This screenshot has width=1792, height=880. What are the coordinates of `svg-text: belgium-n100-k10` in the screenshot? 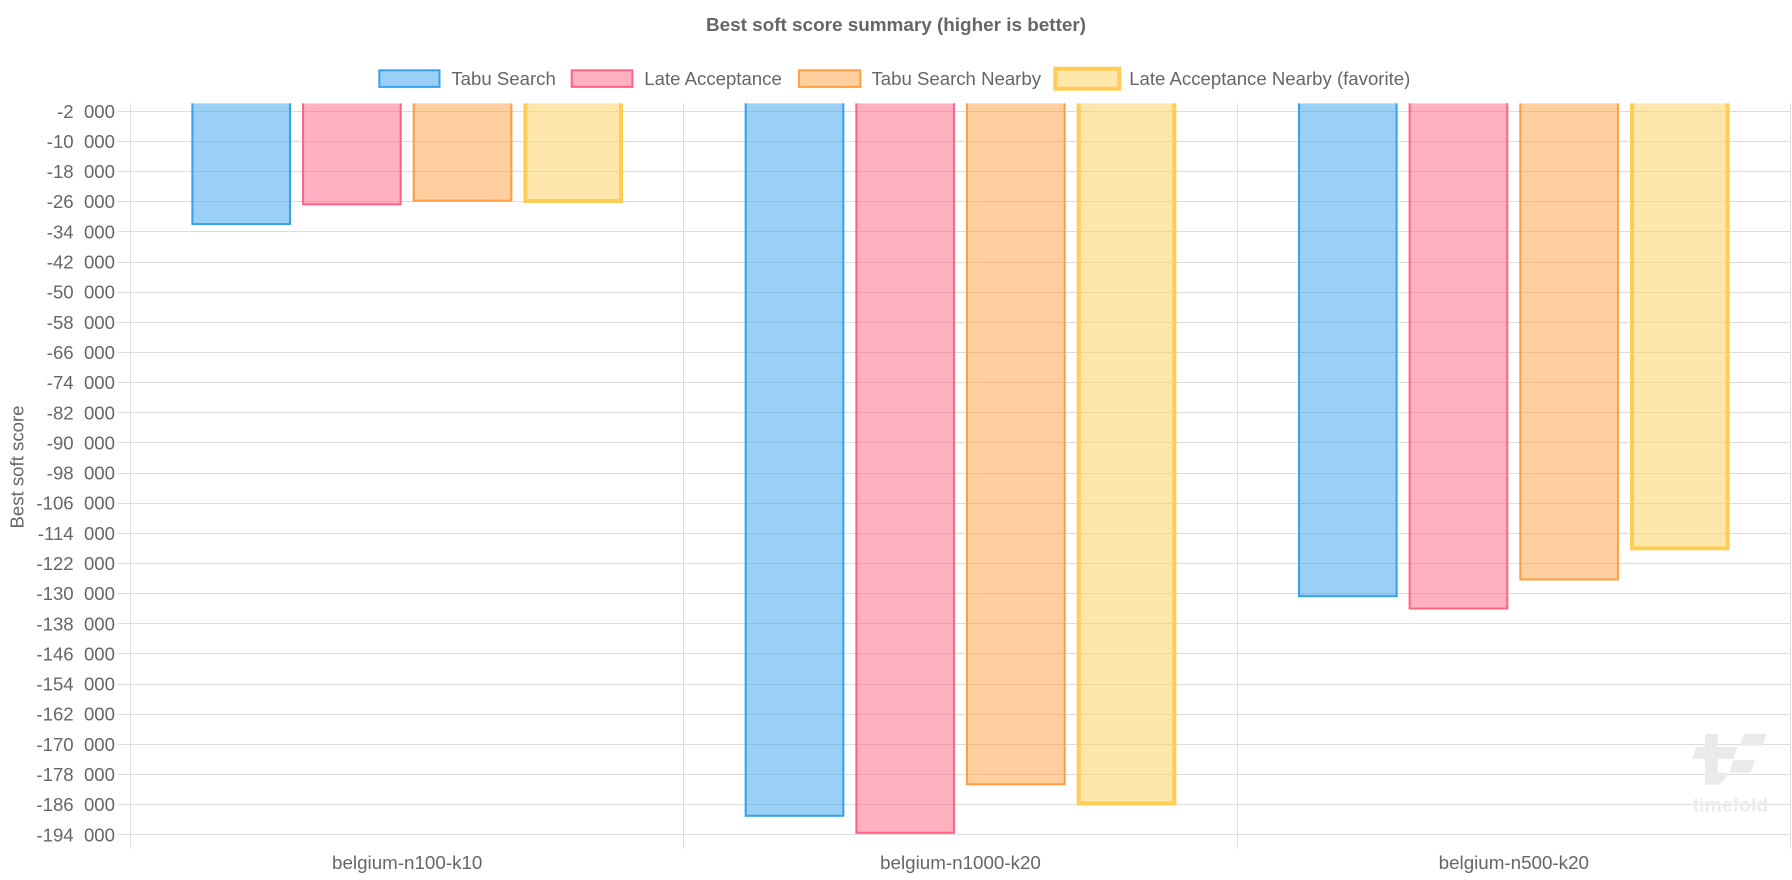 It's located at (407, 862).